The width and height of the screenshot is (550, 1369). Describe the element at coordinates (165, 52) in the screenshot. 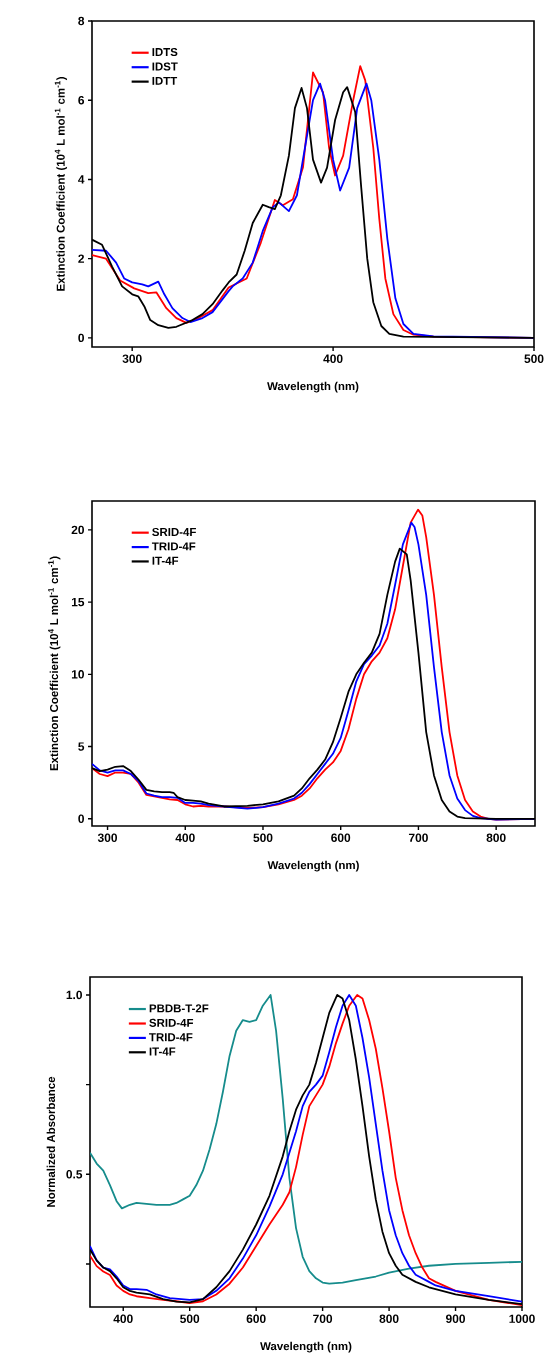

I see `legend-label: IDTS` at that location.